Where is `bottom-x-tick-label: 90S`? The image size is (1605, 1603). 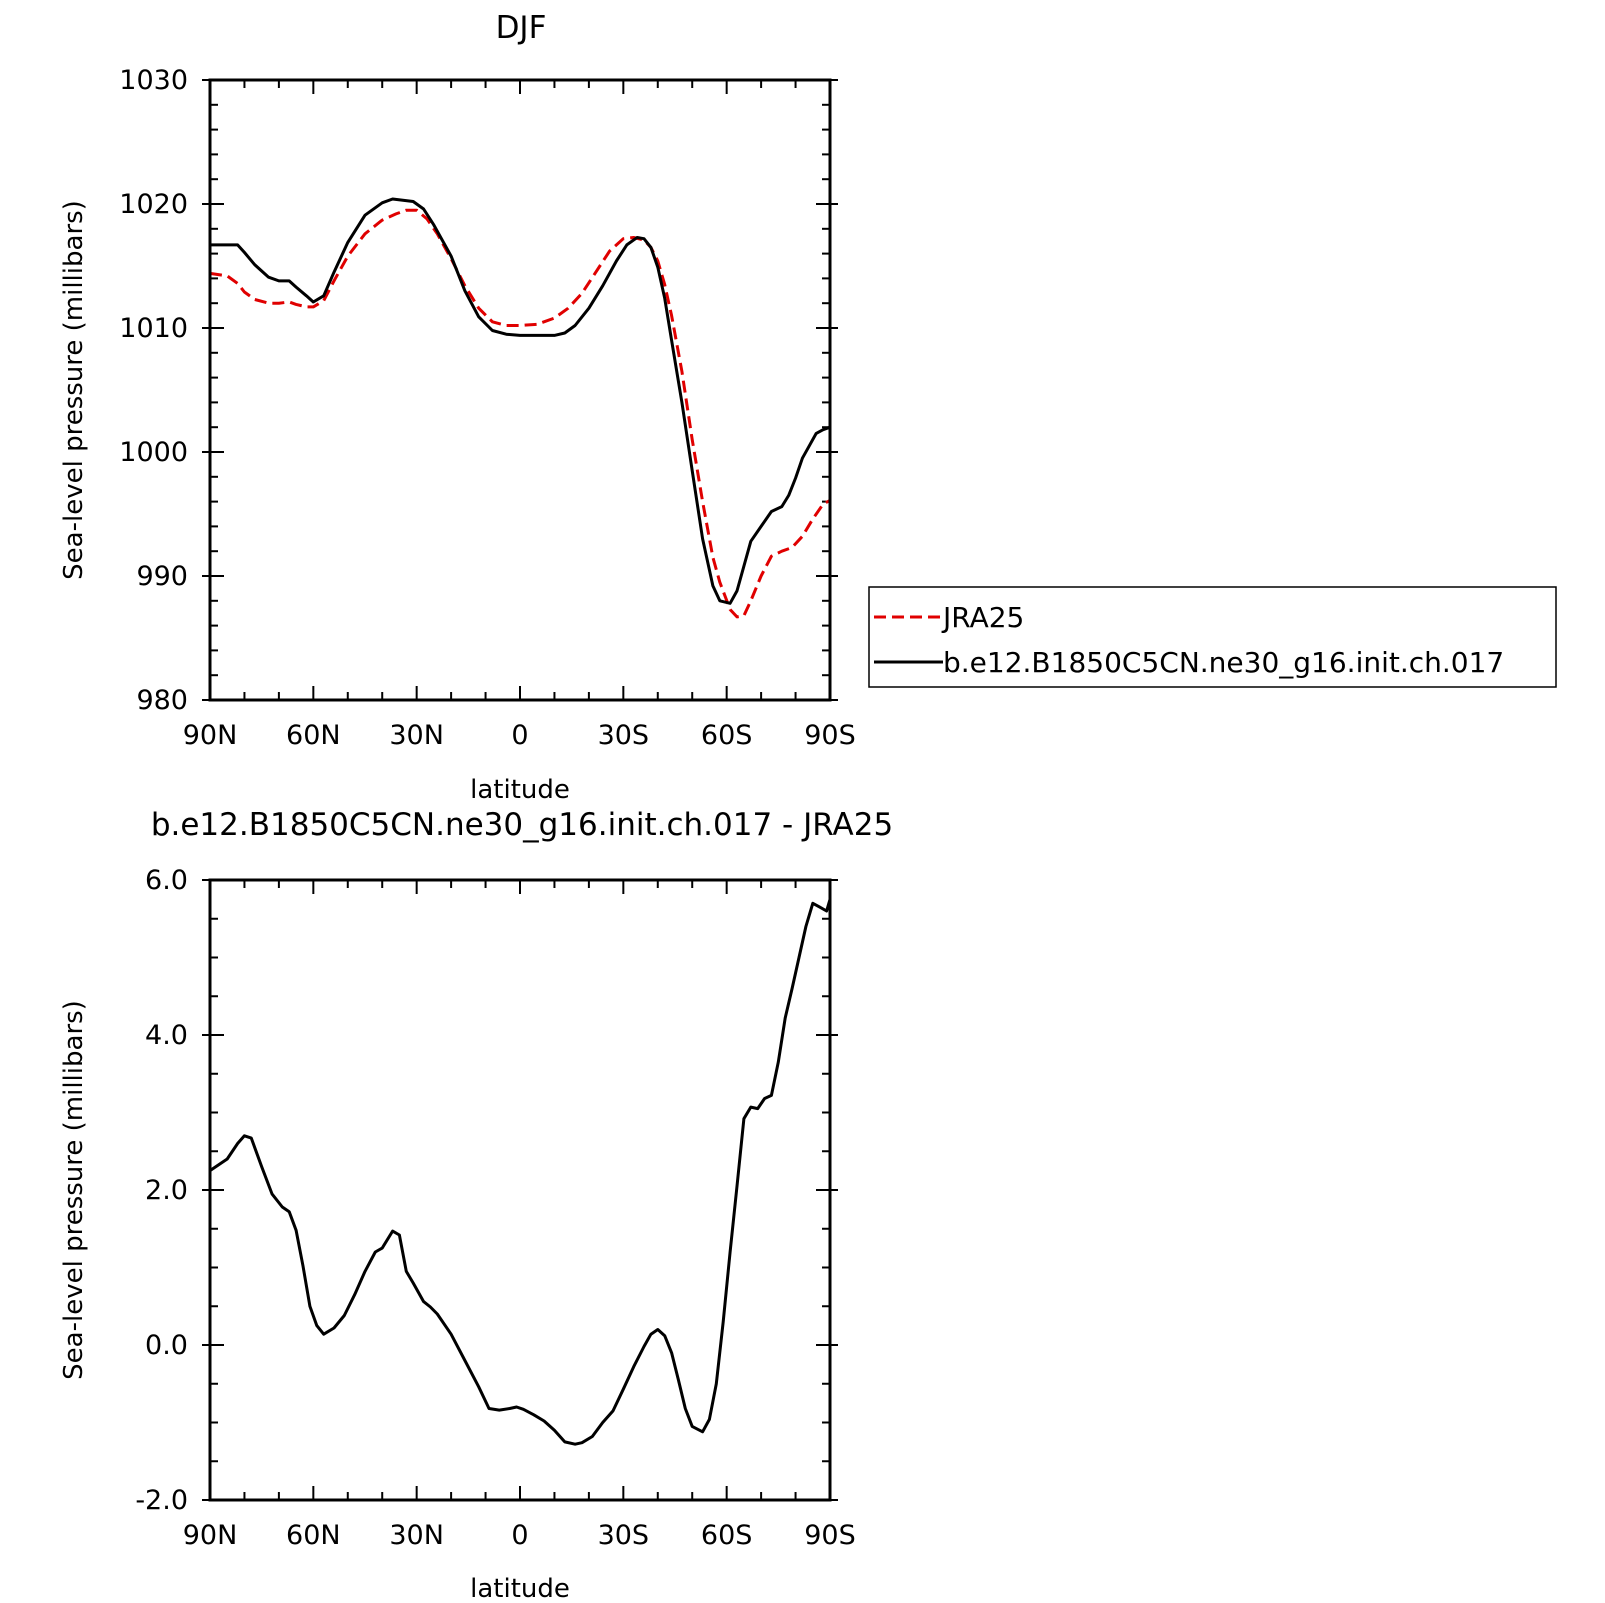
bottom-x-tick-label: 90S is located at coordinates (830, 1535).